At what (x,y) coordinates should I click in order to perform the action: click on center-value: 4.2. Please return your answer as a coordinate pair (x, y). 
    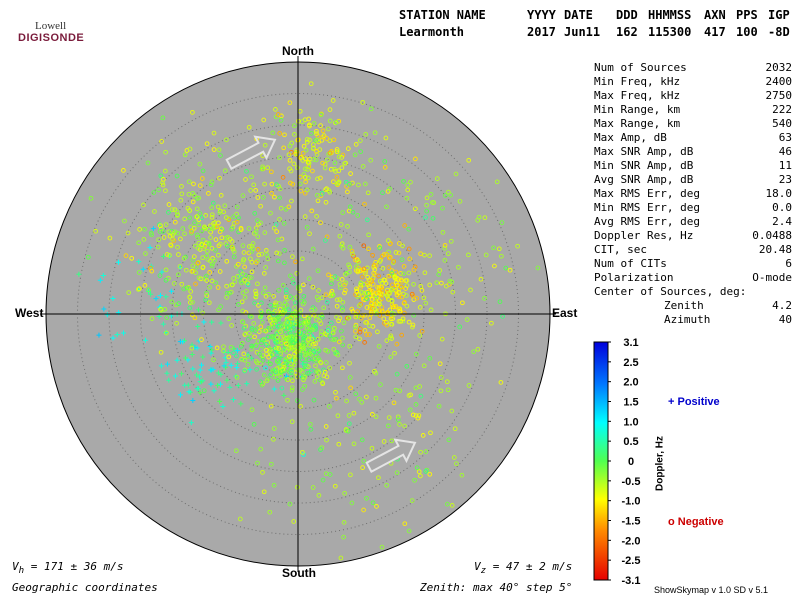
    Looking at the image, I should click on (782, 305).